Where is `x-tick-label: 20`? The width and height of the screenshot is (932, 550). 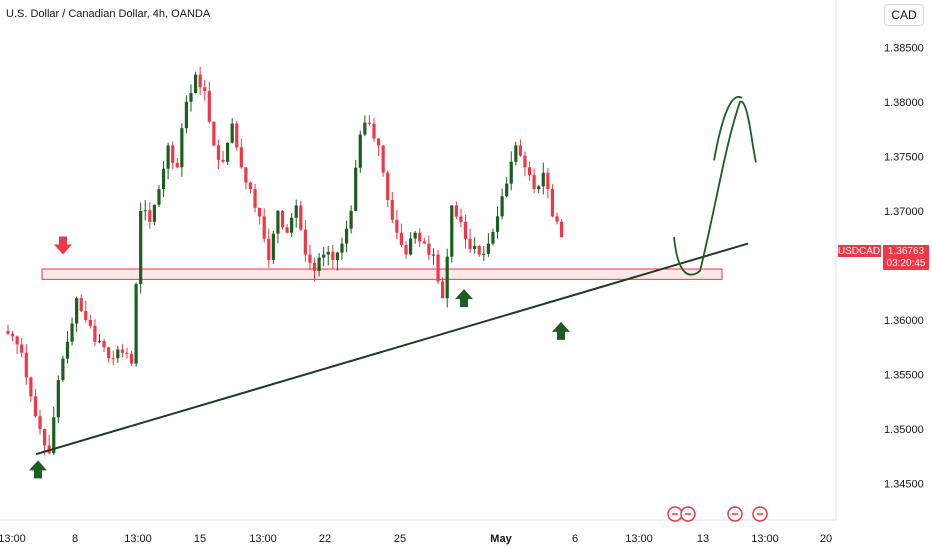
x-tick-label: 20 is located at coordinates (826, 539).